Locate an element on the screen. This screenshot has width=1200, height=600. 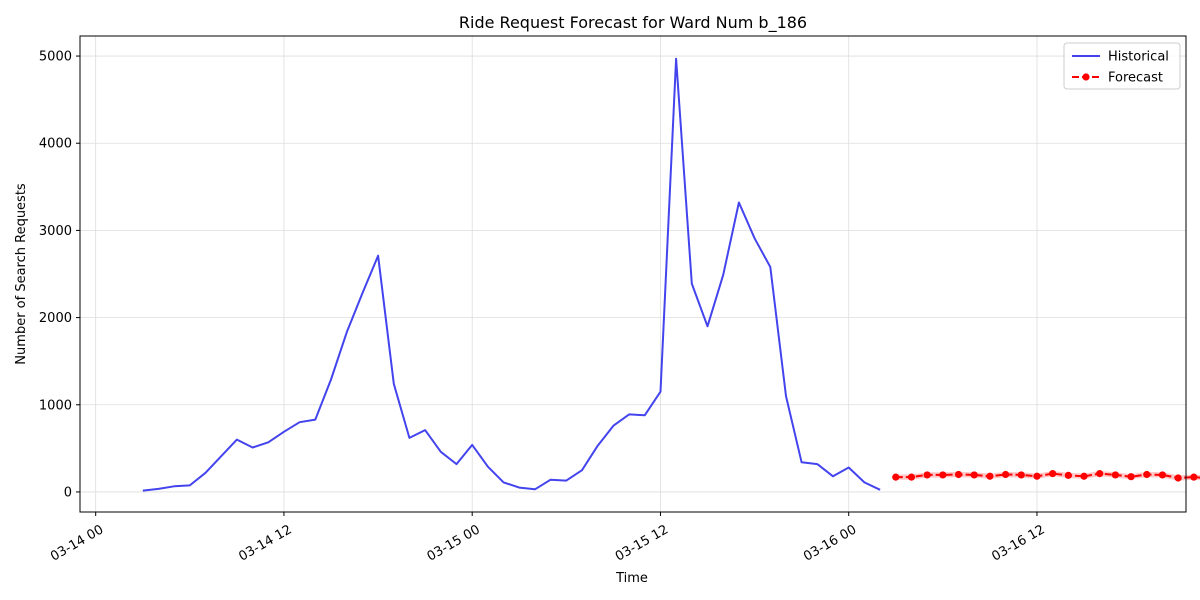
legend-marker-forecast is located at coordinates (1086, 77).